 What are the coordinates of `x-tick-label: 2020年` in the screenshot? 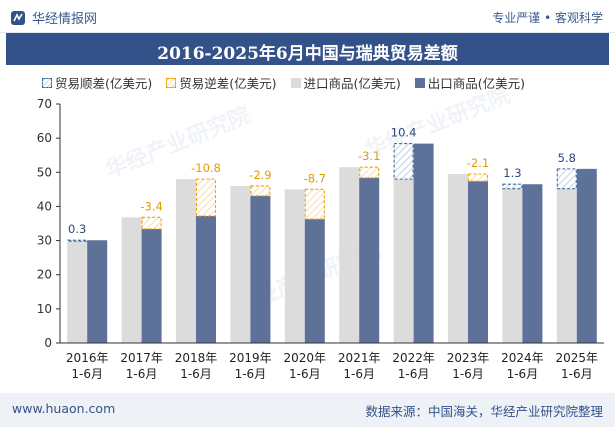 It's located at (305, 358).